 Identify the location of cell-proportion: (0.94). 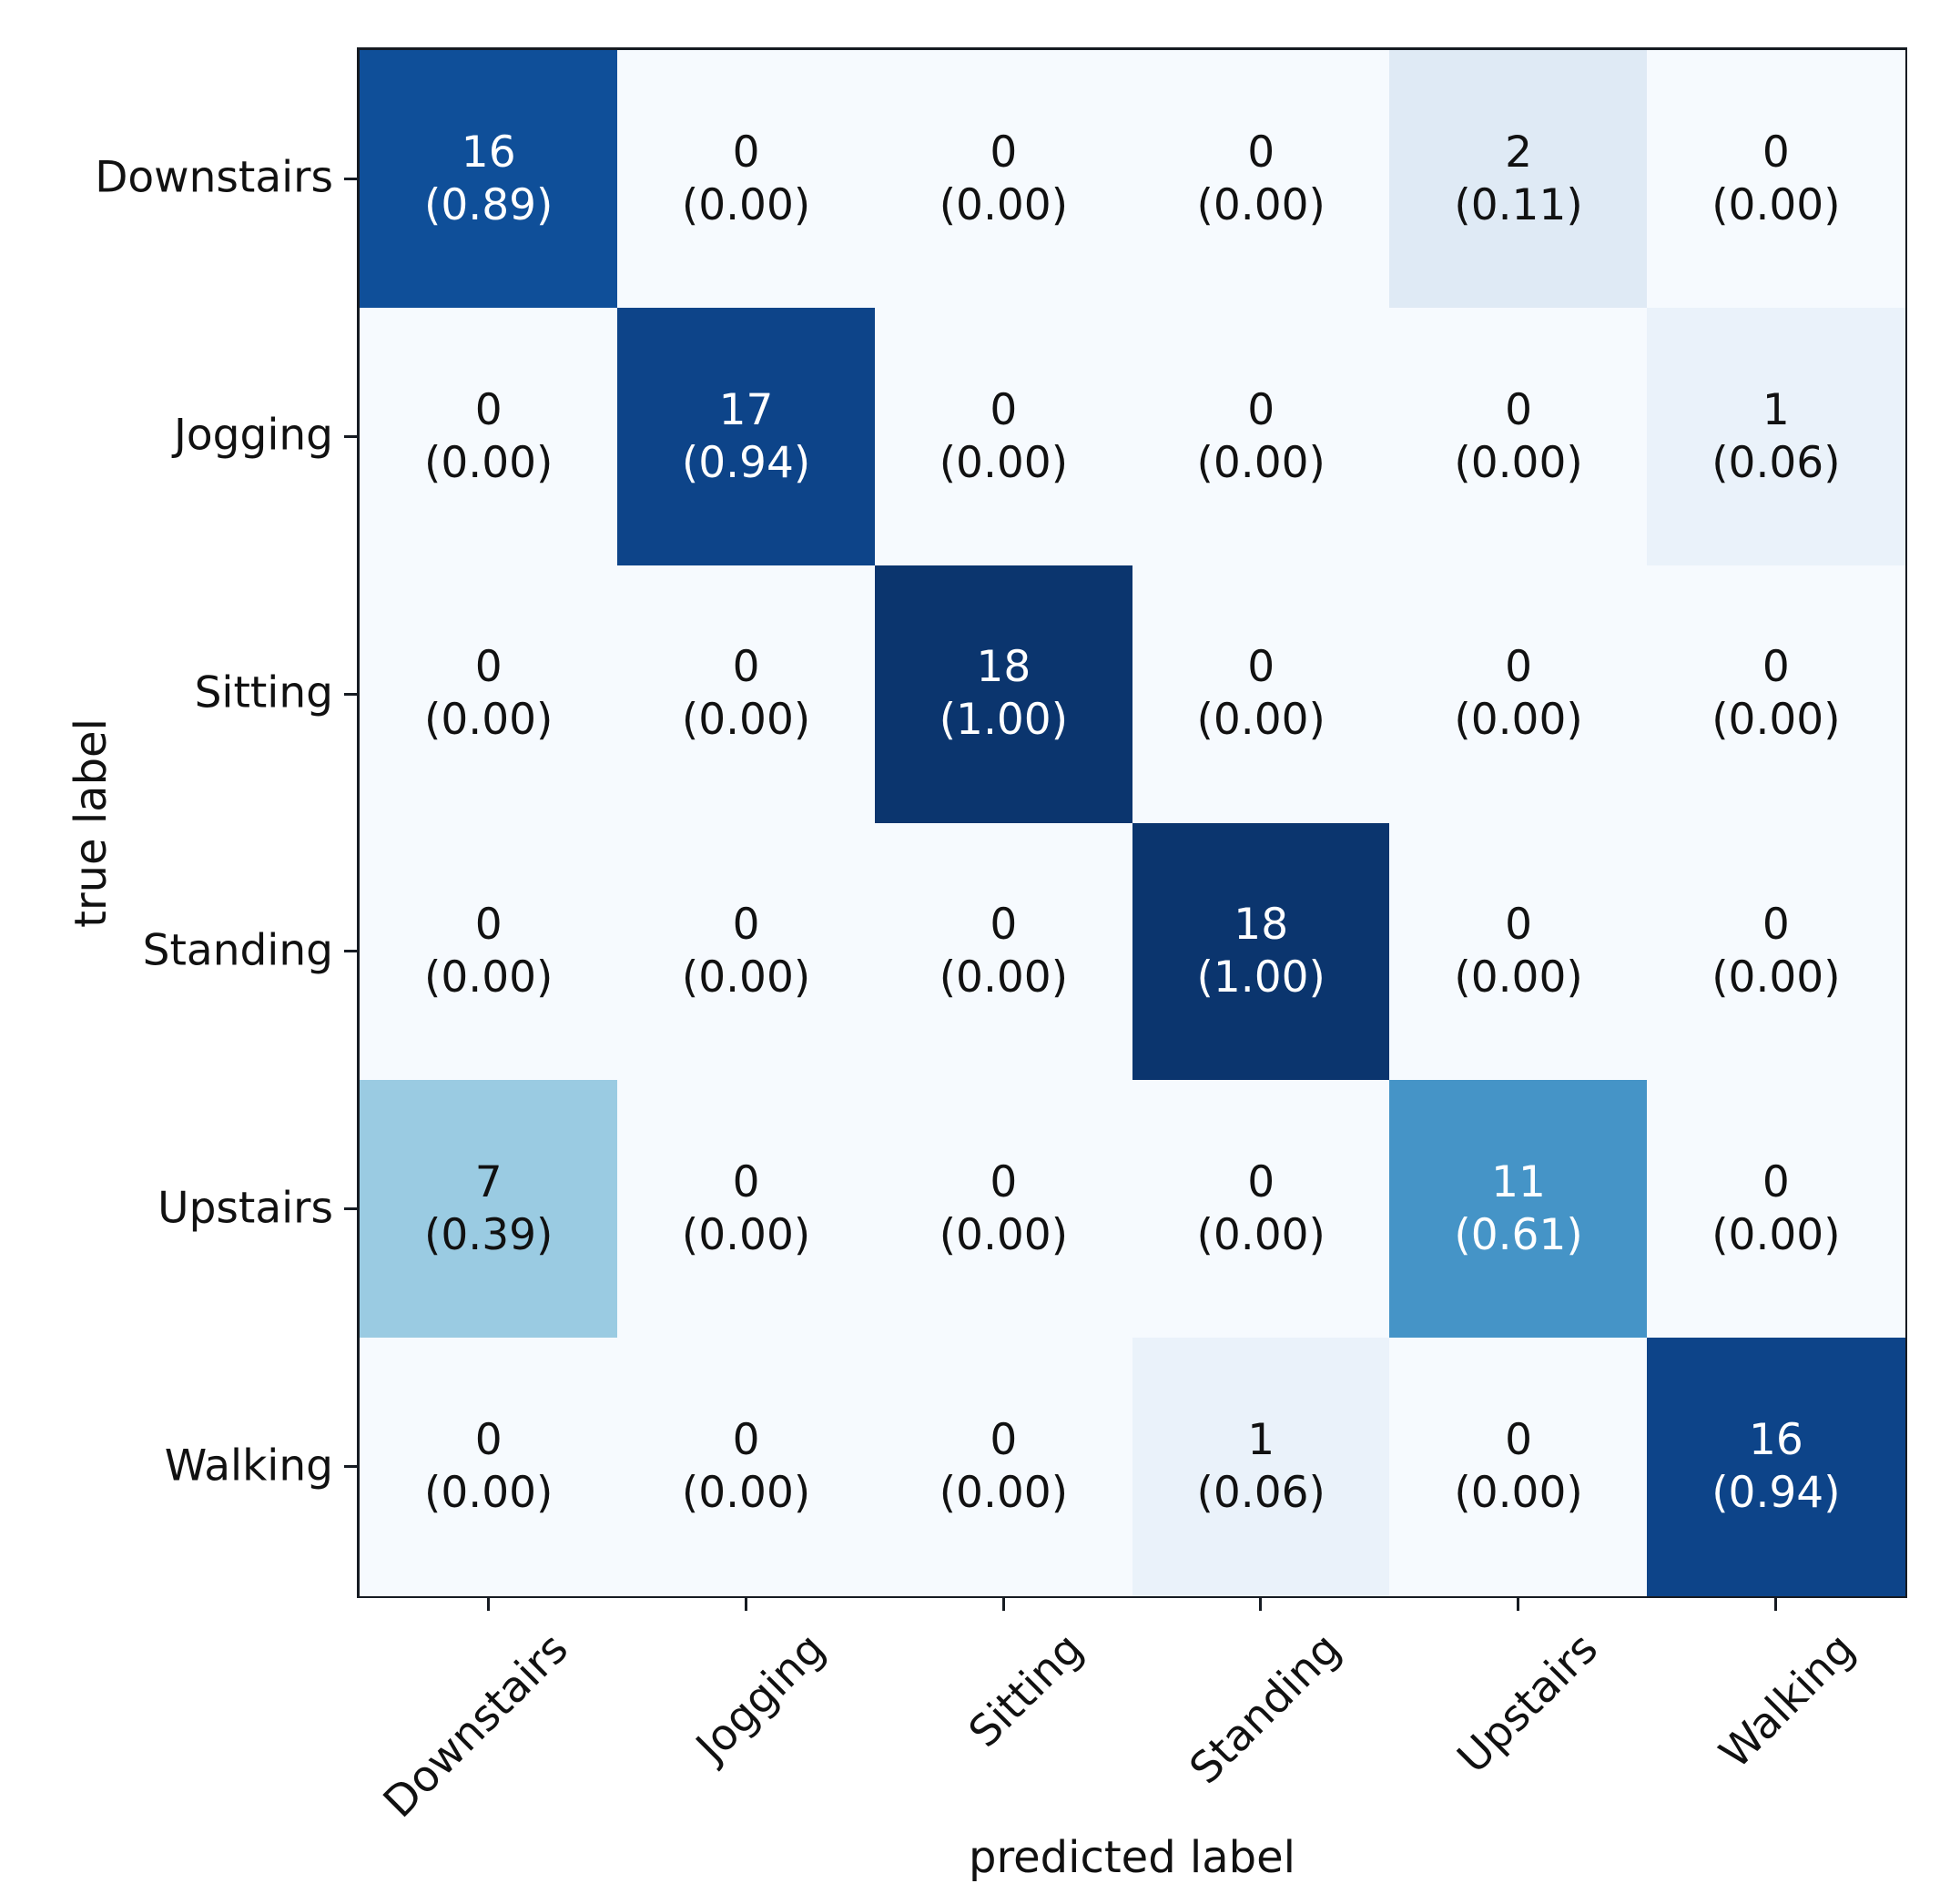
(1776, 1492).